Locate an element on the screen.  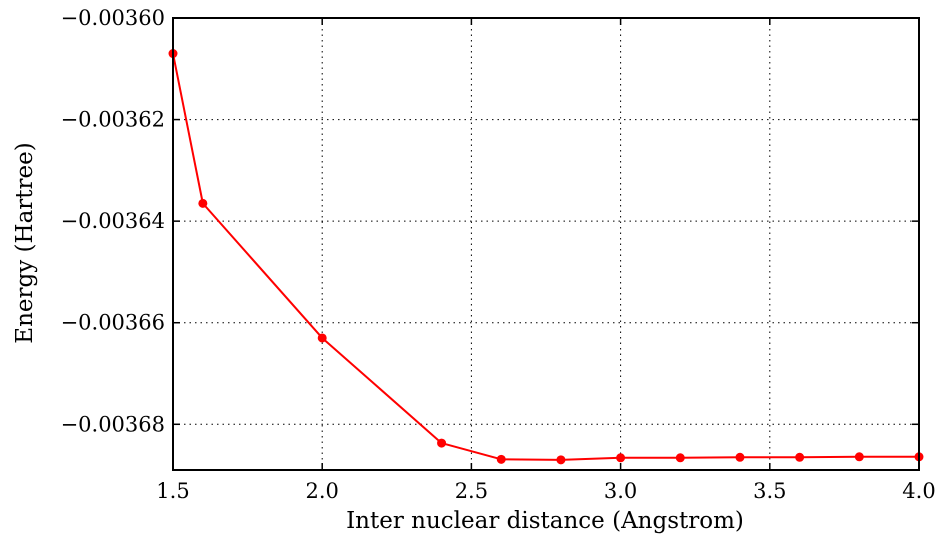
y-tick-label-3: −0.00366 is located at coordinates (113, 323).